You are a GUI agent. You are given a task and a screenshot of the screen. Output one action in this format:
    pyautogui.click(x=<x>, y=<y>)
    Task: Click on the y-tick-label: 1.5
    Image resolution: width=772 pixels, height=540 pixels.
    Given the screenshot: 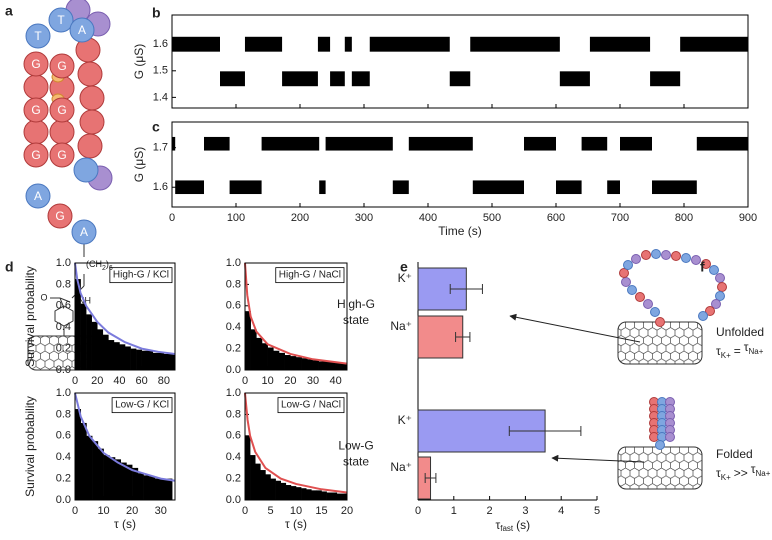 What is the action you would take?
    pyautogui.click(x=160, y=71)
    